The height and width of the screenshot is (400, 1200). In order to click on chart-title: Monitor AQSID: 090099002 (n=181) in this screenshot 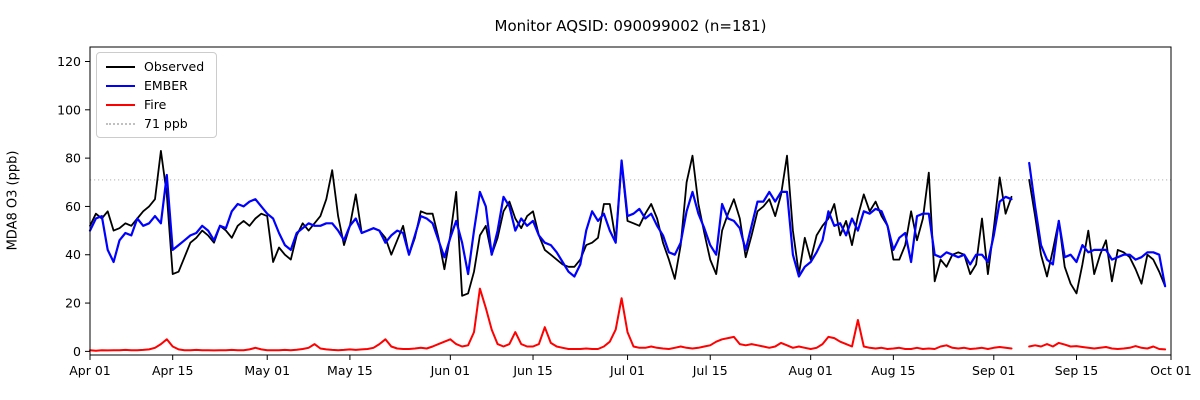, I will do `click(630, 26)`.